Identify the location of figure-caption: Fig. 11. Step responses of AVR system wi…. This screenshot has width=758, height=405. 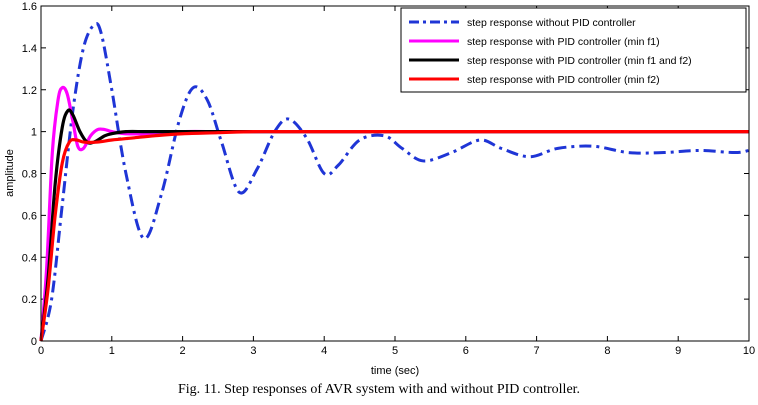
(379, 389).